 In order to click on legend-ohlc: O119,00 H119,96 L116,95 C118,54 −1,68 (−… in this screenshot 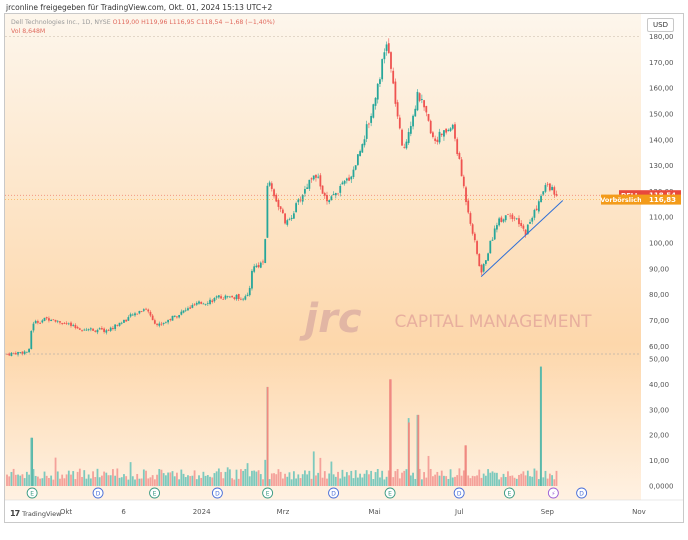, I will do `click(193, 22)`.